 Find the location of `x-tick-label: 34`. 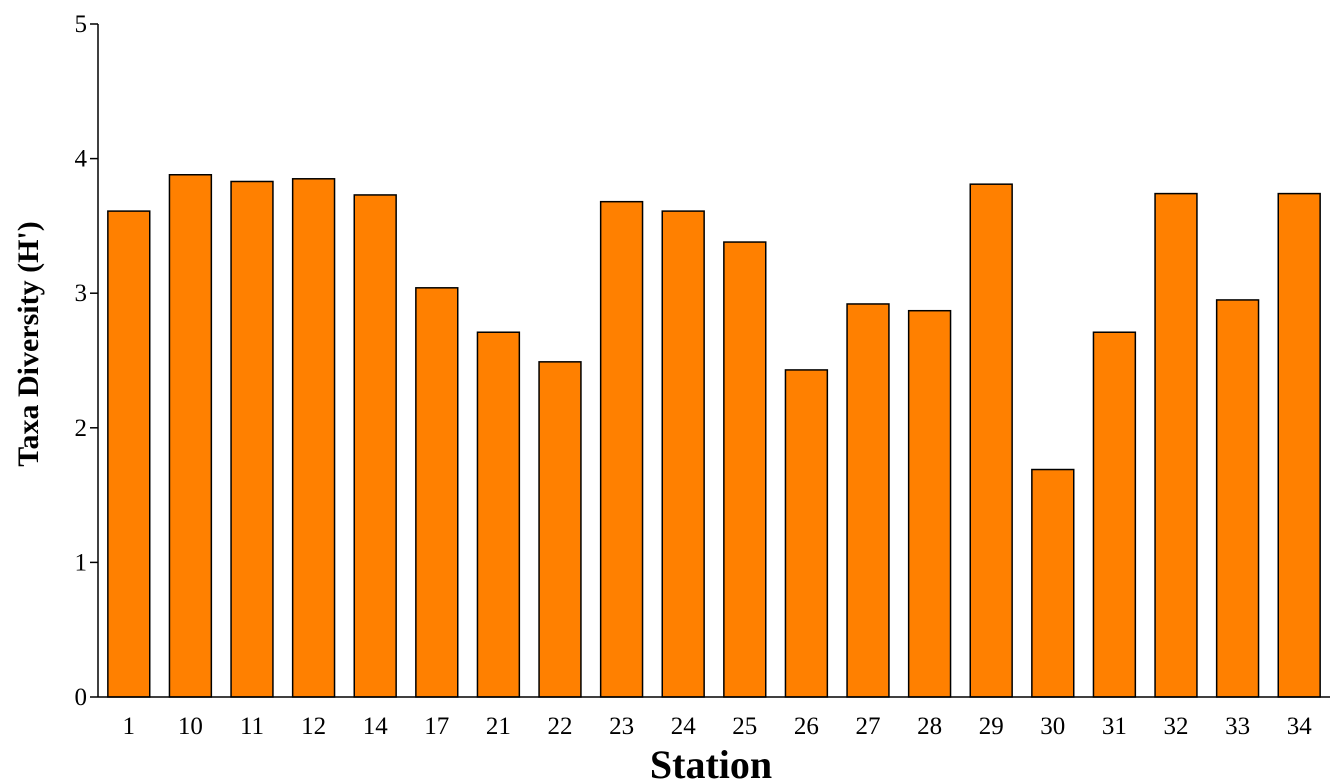

x-tick-label: 34 is located at coordinates (1300, 726).